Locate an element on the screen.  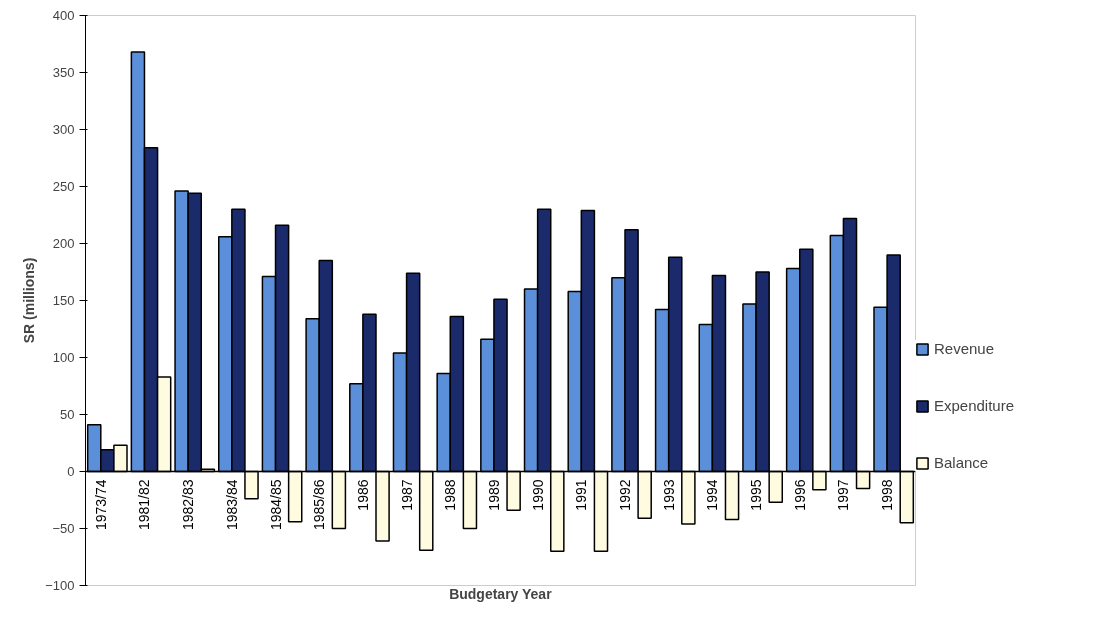
x-tick-label: 1988 is located at coordinates (450, 495).